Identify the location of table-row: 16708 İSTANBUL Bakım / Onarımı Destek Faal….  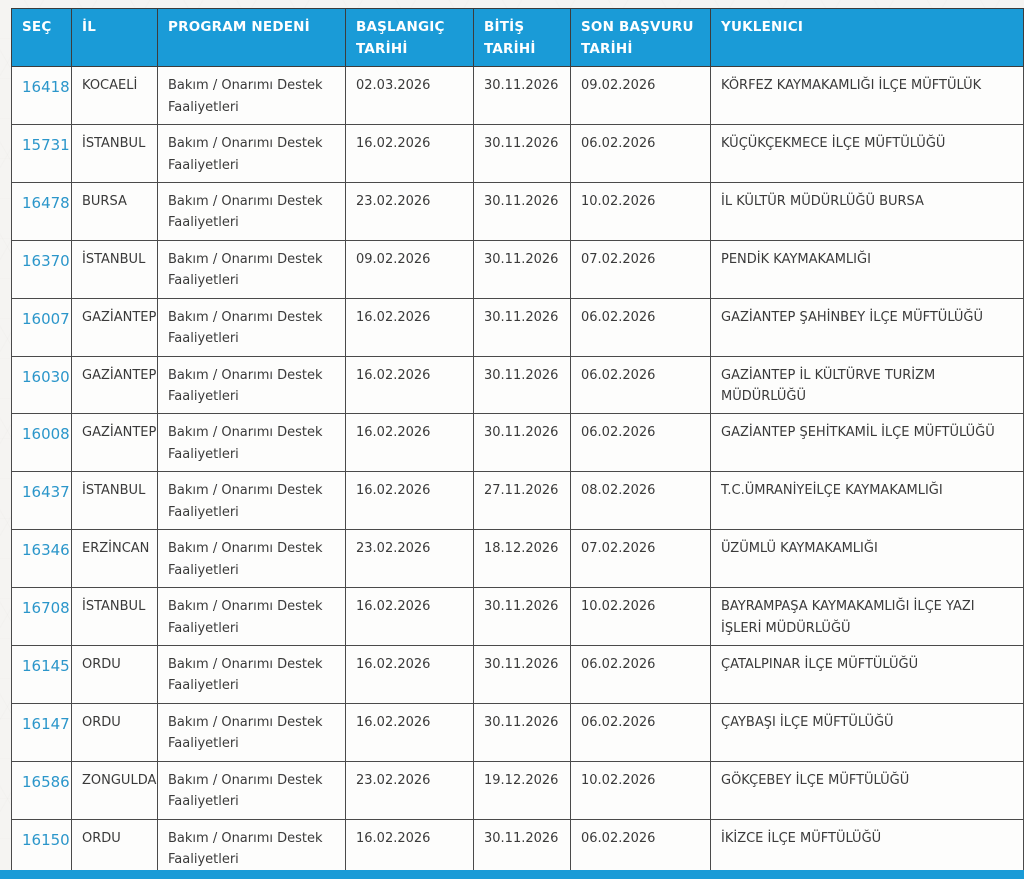
(517, 616).